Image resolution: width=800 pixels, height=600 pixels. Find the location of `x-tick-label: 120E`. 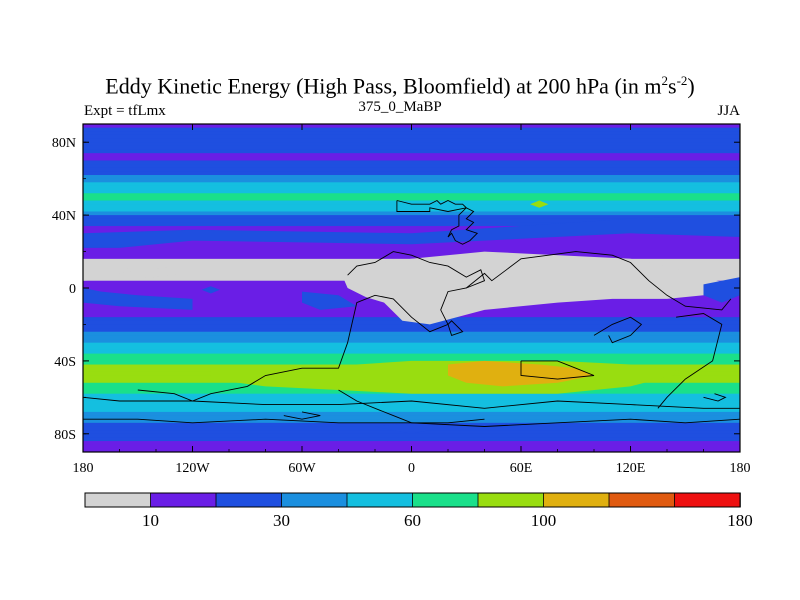

x-tick-label: 120E is located at coordinates (631, 468).